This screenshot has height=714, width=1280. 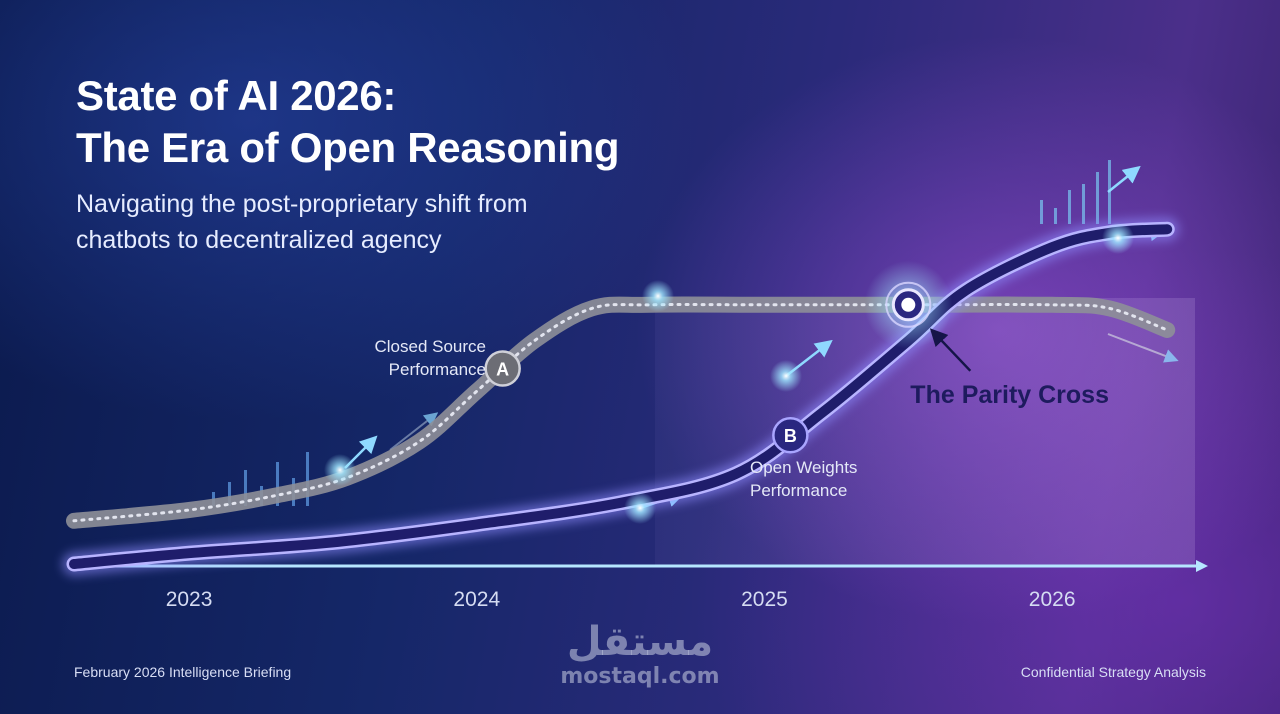 What do you see at coordinates (476, 599) in the screenshot?
I see `x-tick-2024: 2024` at bounding box center [476, 599].